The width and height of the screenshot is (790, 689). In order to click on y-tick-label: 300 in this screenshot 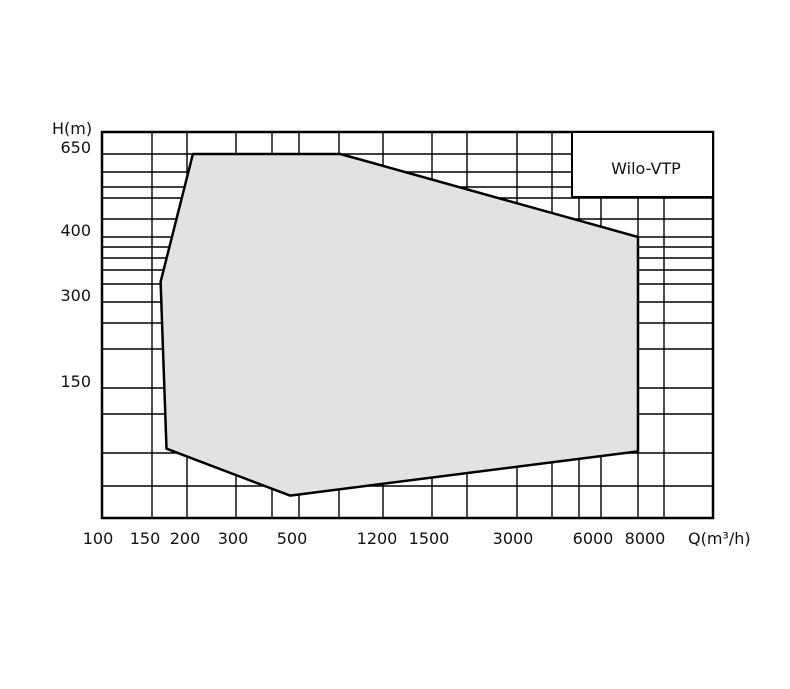, I will do `click(75, 295)`.